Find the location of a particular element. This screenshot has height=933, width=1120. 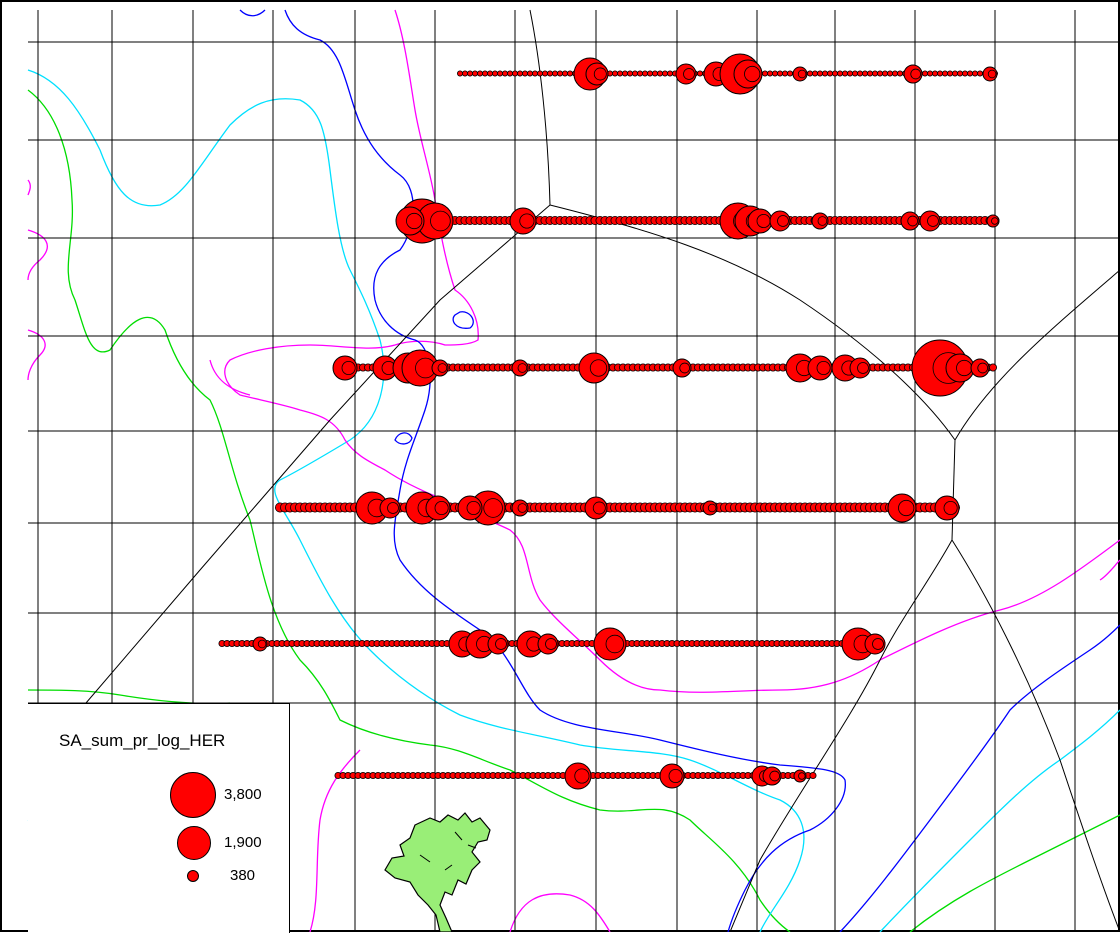

legend-symbol-medium is located at coordinates (194, 843).